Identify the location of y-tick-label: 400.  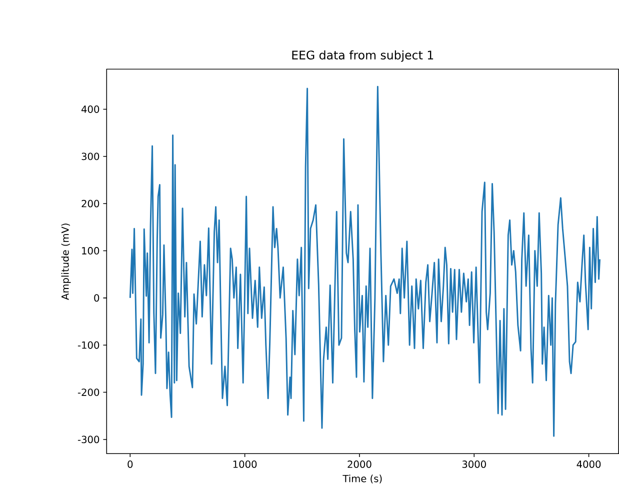
(90, 110).